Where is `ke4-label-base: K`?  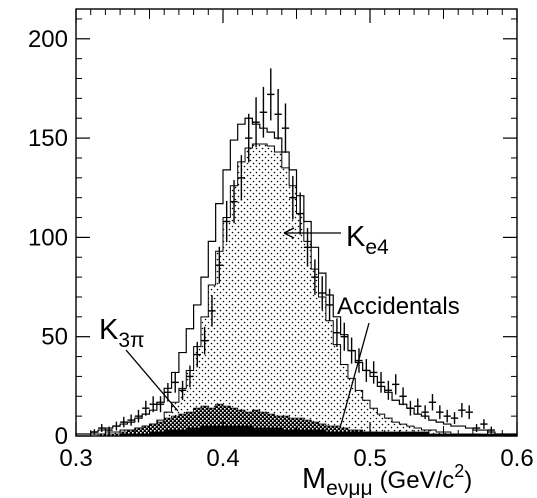 ke4-label-base: K is located at coordinates (356, 237).